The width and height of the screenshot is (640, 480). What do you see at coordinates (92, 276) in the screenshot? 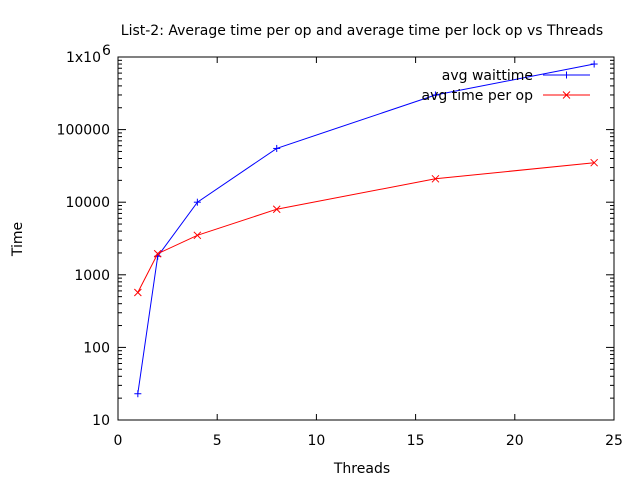
I see `y-tick-label: 1000` at bounding box center [92, 276].